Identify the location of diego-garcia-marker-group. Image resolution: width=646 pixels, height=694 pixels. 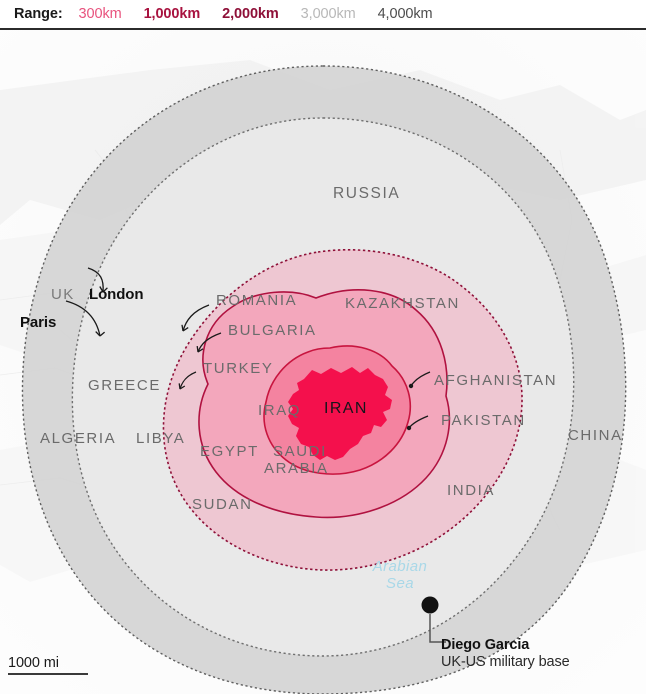
(434, 619).